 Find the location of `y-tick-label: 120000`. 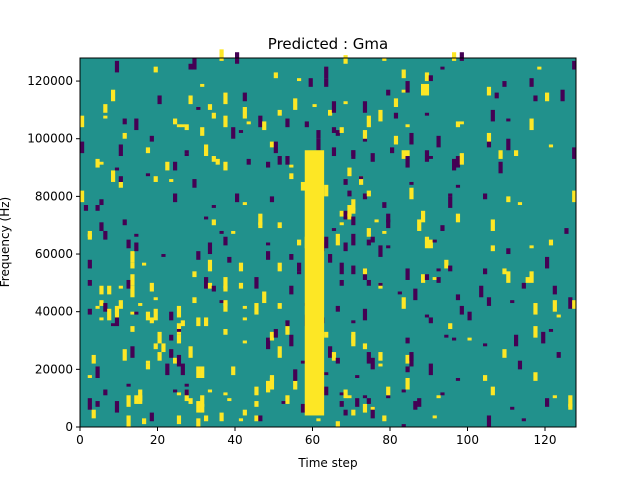

y-tick-label: 120000 is located at coordinates (50, 81).